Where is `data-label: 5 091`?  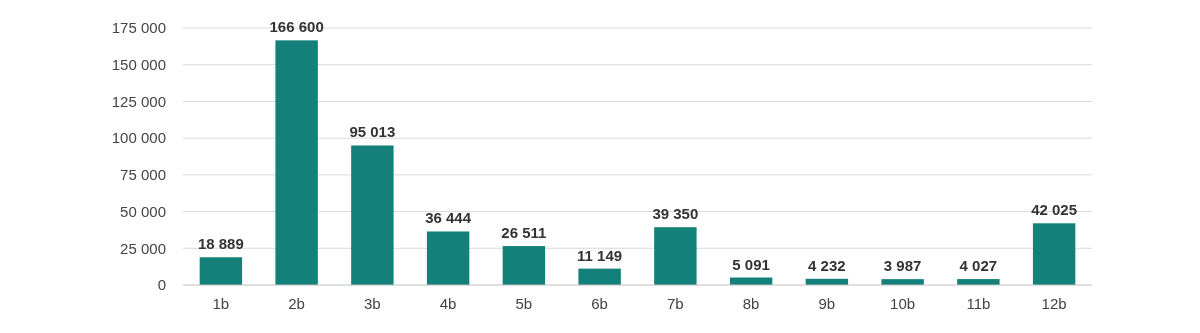 data-label: 5 091 is located at coordinates (751, 264).